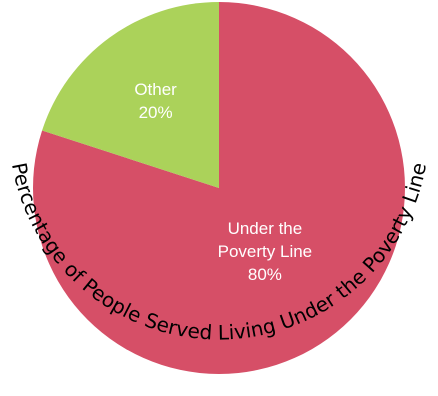  Describe the element at coordinates (155, 101) in the screenshot. I see `pie-slice-label: Other 20%` at that location.